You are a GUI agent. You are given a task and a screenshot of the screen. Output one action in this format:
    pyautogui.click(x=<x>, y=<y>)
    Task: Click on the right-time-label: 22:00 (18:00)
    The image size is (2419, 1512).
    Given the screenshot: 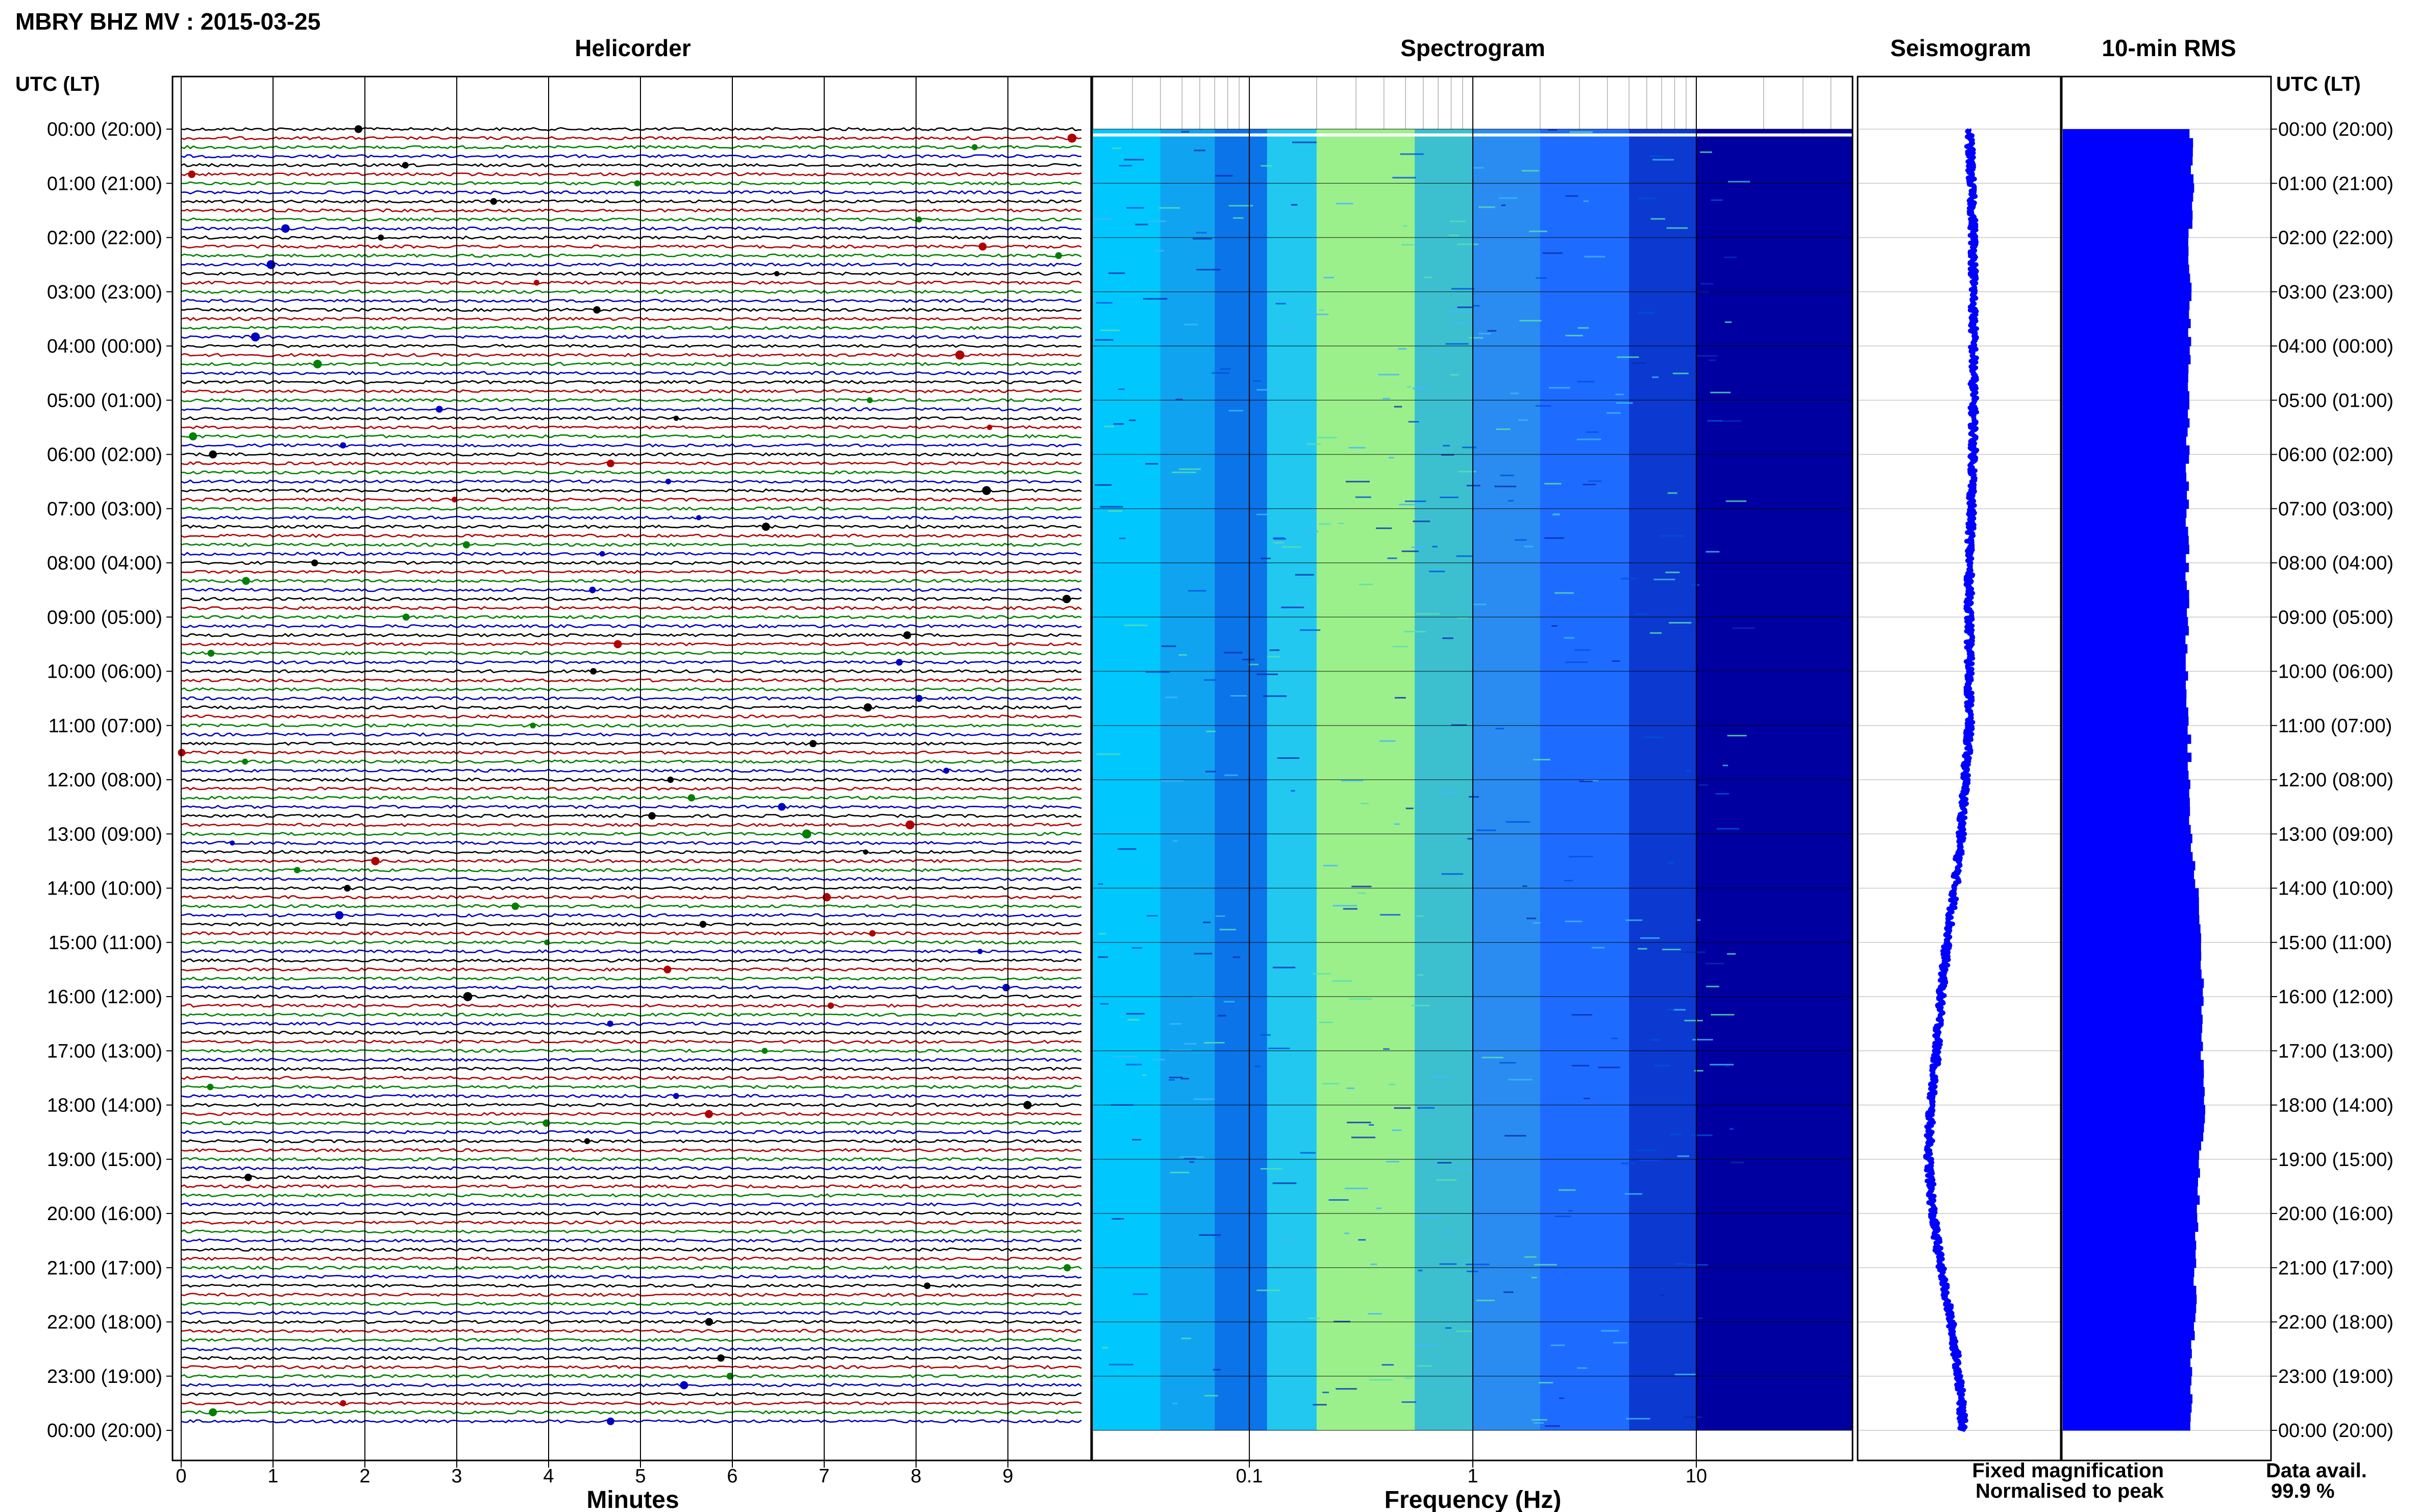 What is the action you would take?
    pyautogui.click(x=2335, y=1322)
    